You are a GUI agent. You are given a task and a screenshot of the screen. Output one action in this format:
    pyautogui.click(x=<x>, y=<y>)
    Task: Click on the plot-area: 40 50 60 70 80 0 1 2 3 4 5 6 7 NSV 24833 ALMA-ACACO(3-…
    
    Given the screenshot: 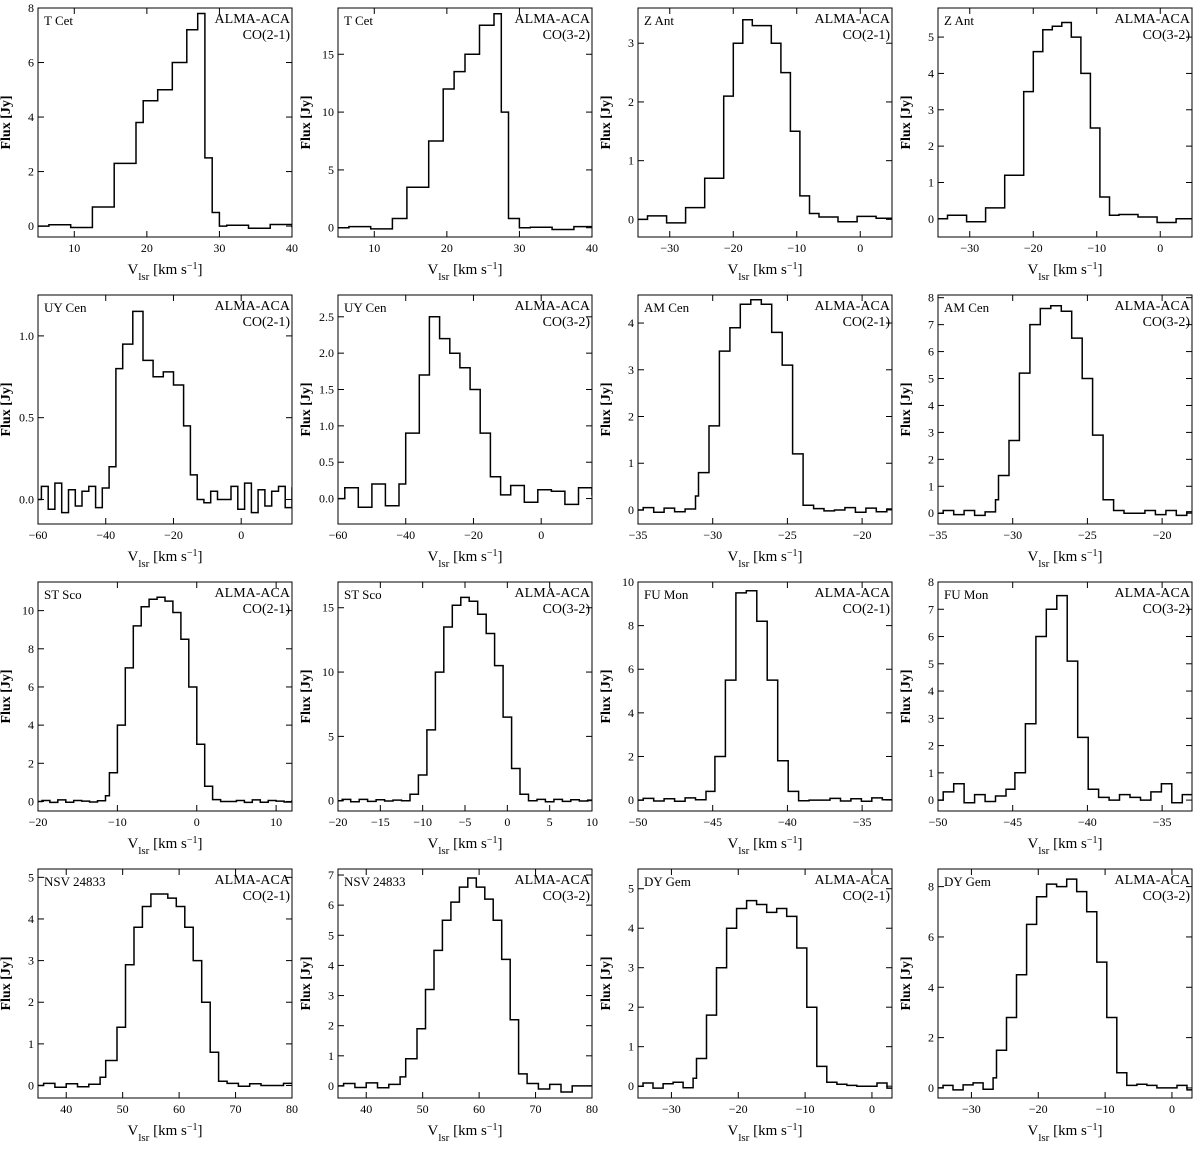 What is the action you would take?
    pyautogui.click(x=449, y=1006)
    